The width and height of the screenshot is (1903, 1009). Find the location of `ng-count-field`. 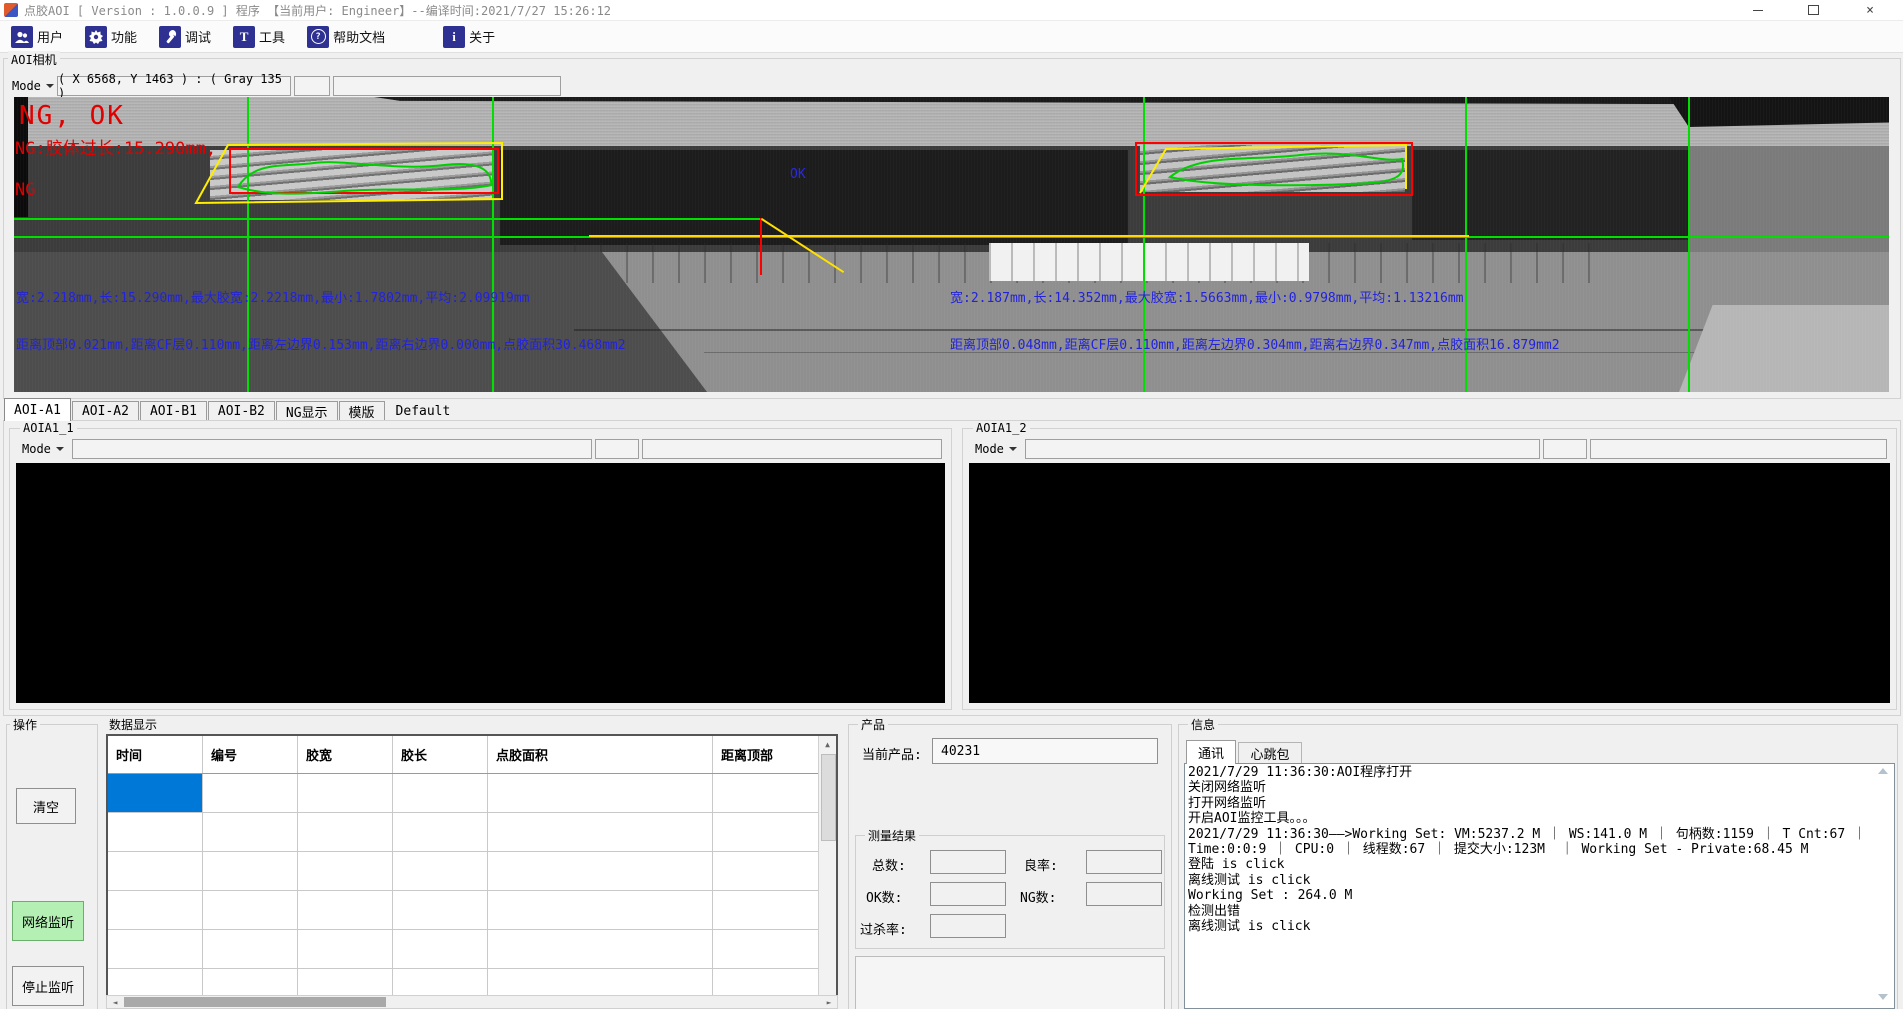

ng-count-field is located at coordinates (1124, 894).